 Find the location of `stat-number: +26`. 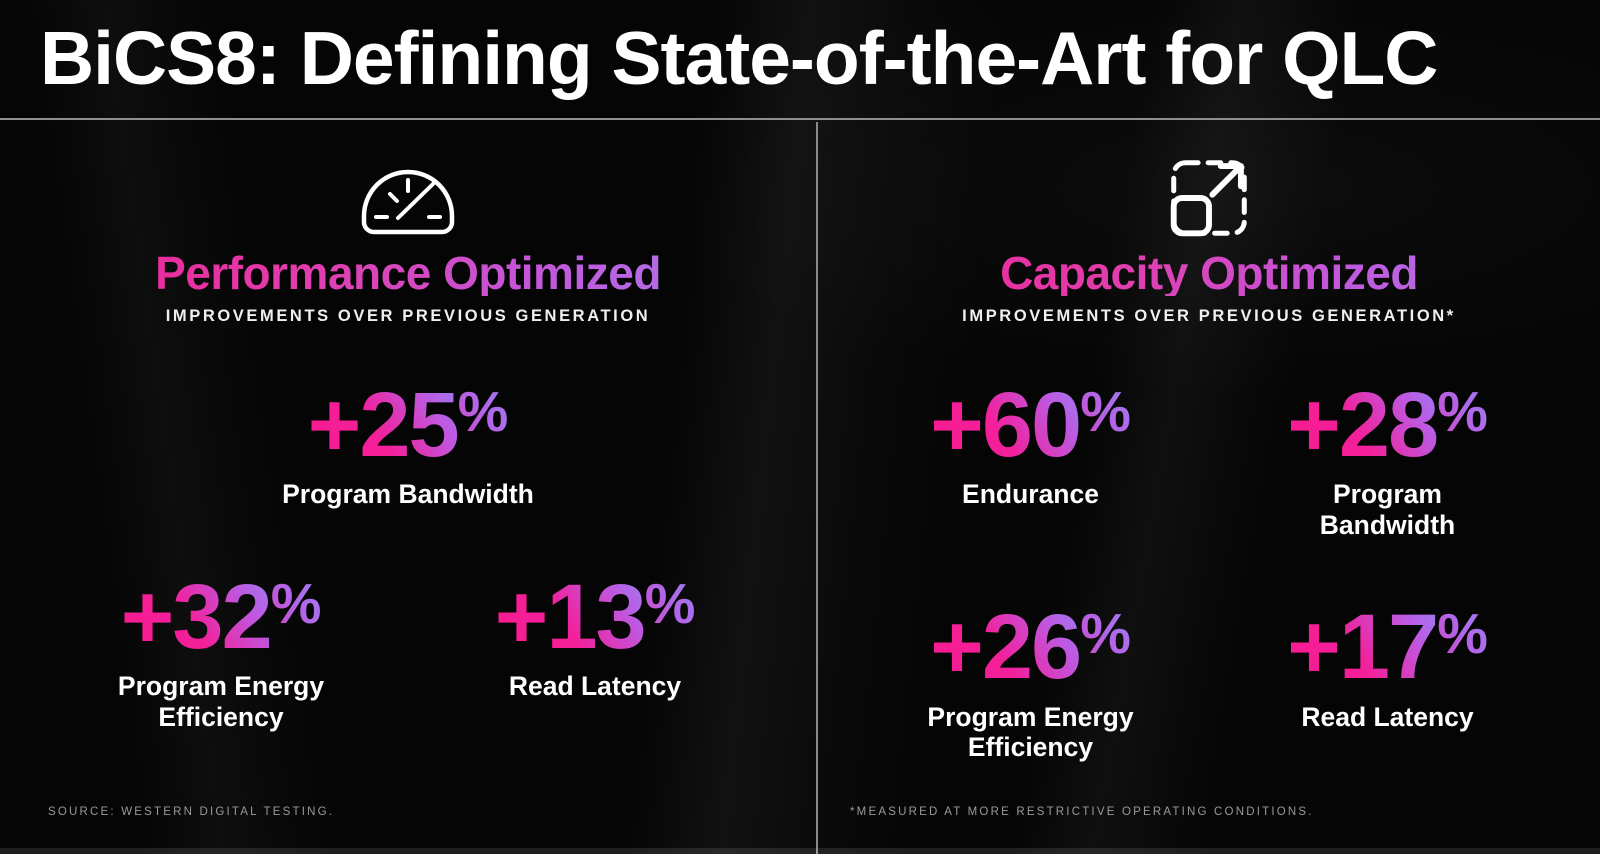

stat-number: +26 is located at coordinates (1006, 647).